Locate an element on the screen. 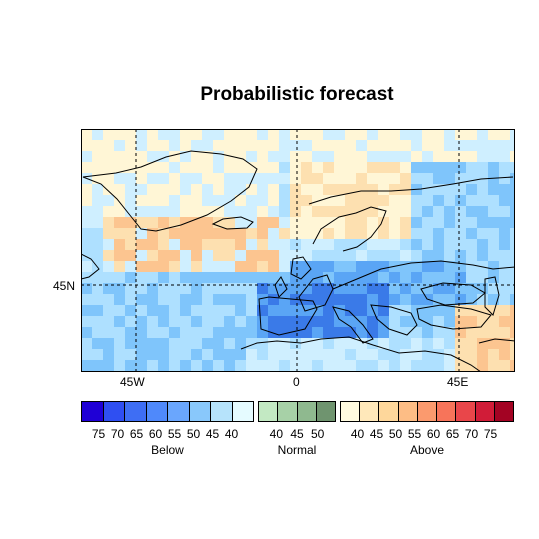  colorbar-above-label: 45 is located at coordinates (376, 434).